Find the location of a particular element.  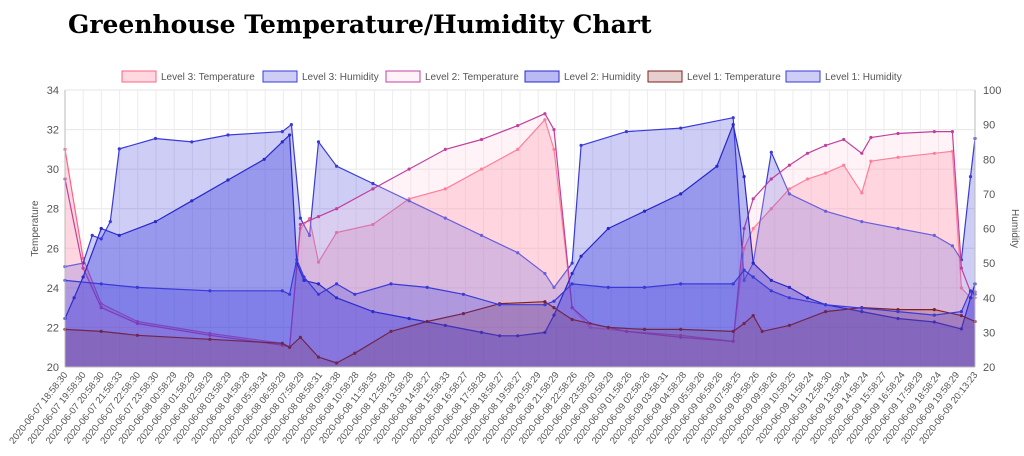

y2-tick-label: 40 is located at coordinates (989, 299).